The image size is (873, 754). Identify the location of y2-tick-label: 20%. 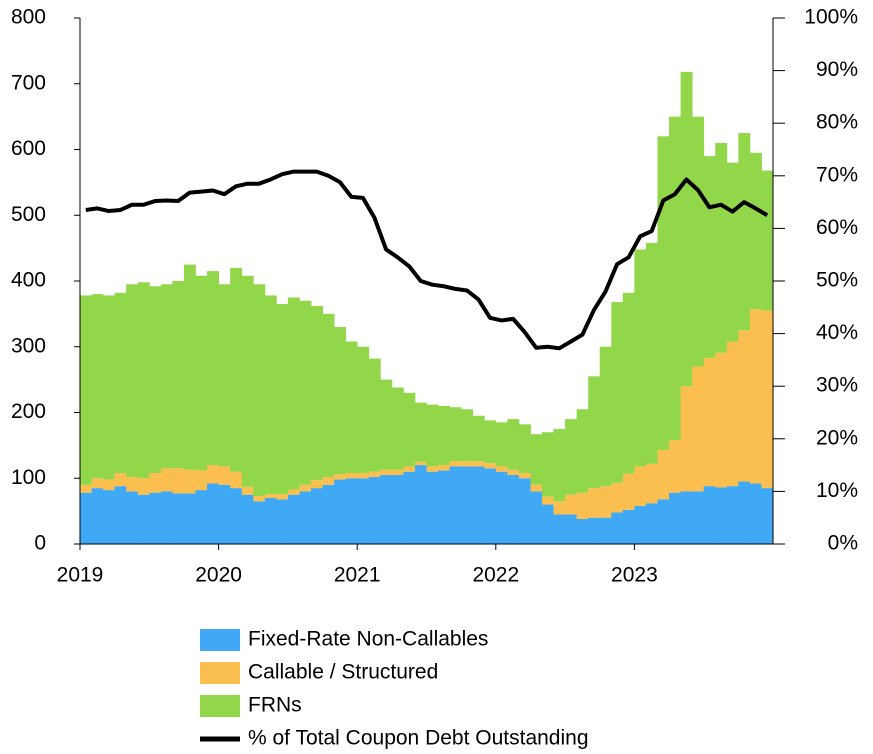
(837, 437).